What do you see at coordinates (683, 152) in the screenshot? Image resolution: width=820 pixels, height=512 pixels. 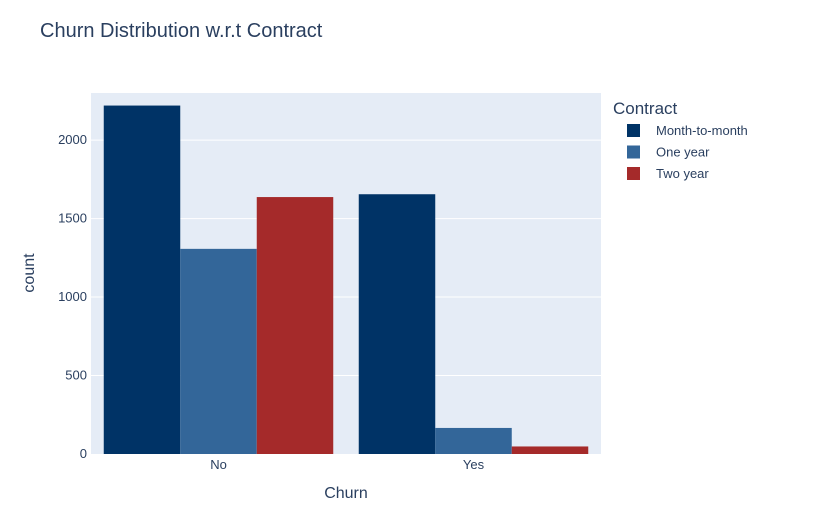 I see `legend-label: One year` at bounding box center [683, 152].